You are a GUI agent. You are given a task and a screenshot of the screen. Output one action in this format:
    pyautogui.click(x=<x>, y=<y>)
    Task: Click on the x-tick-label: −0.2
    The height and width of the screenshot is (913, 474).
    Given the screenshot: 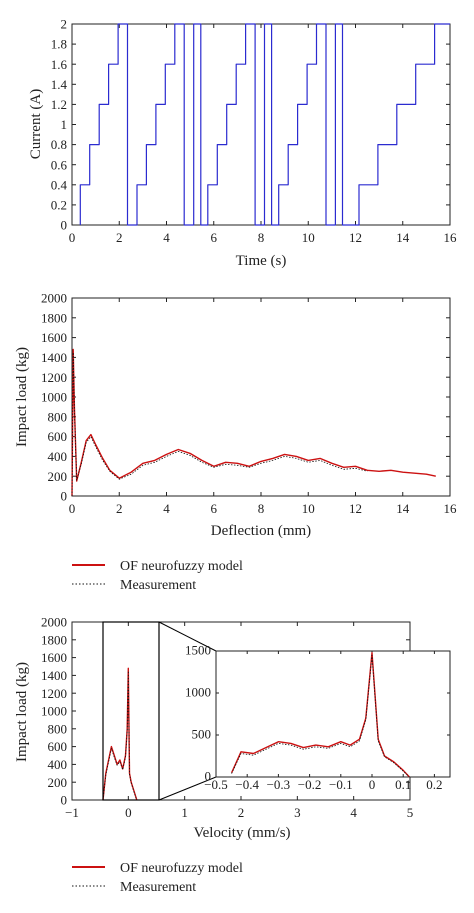 What is the action you would take?
    pyautogui.click(x=310, y=784)
    